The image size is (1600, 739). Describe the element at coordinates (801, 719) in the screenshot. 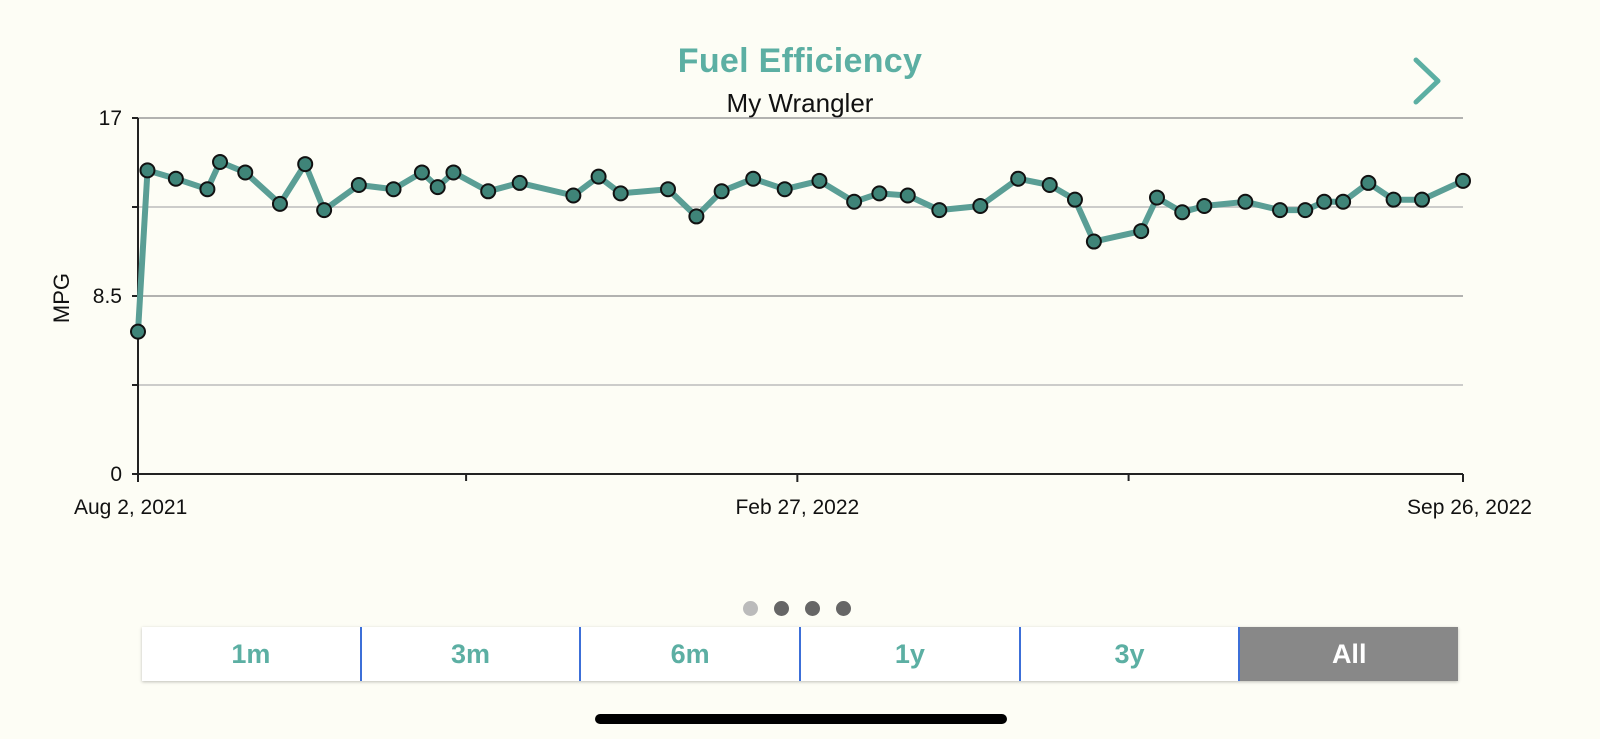

I see `home-indicator` at that location.